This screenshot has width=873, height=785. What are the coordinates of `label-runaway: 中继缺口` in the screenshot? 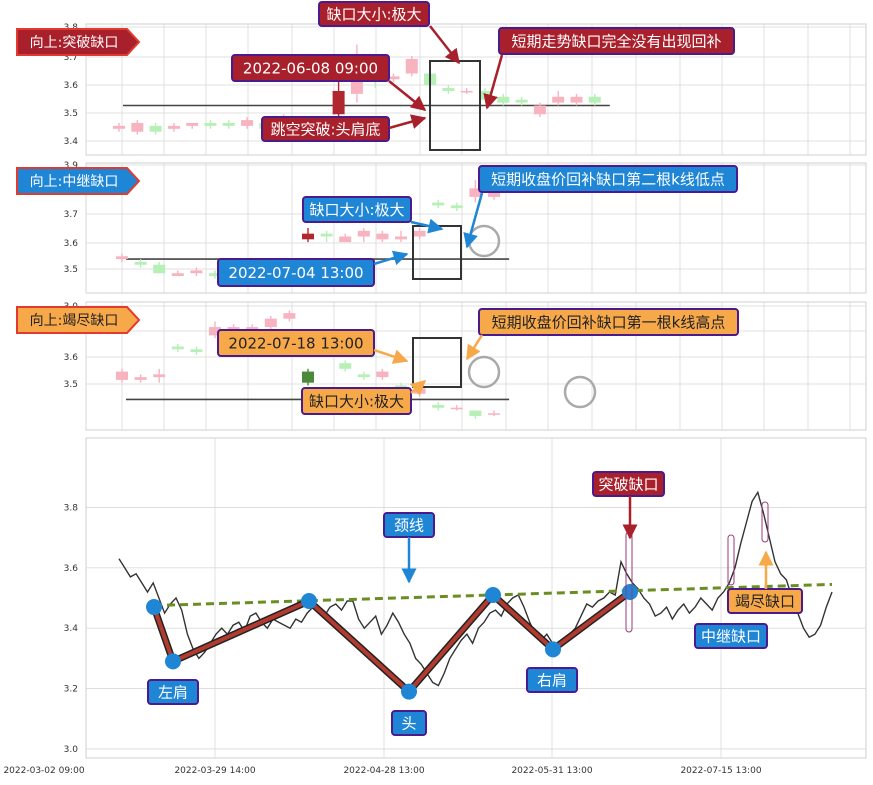 It's located at (731, 636).